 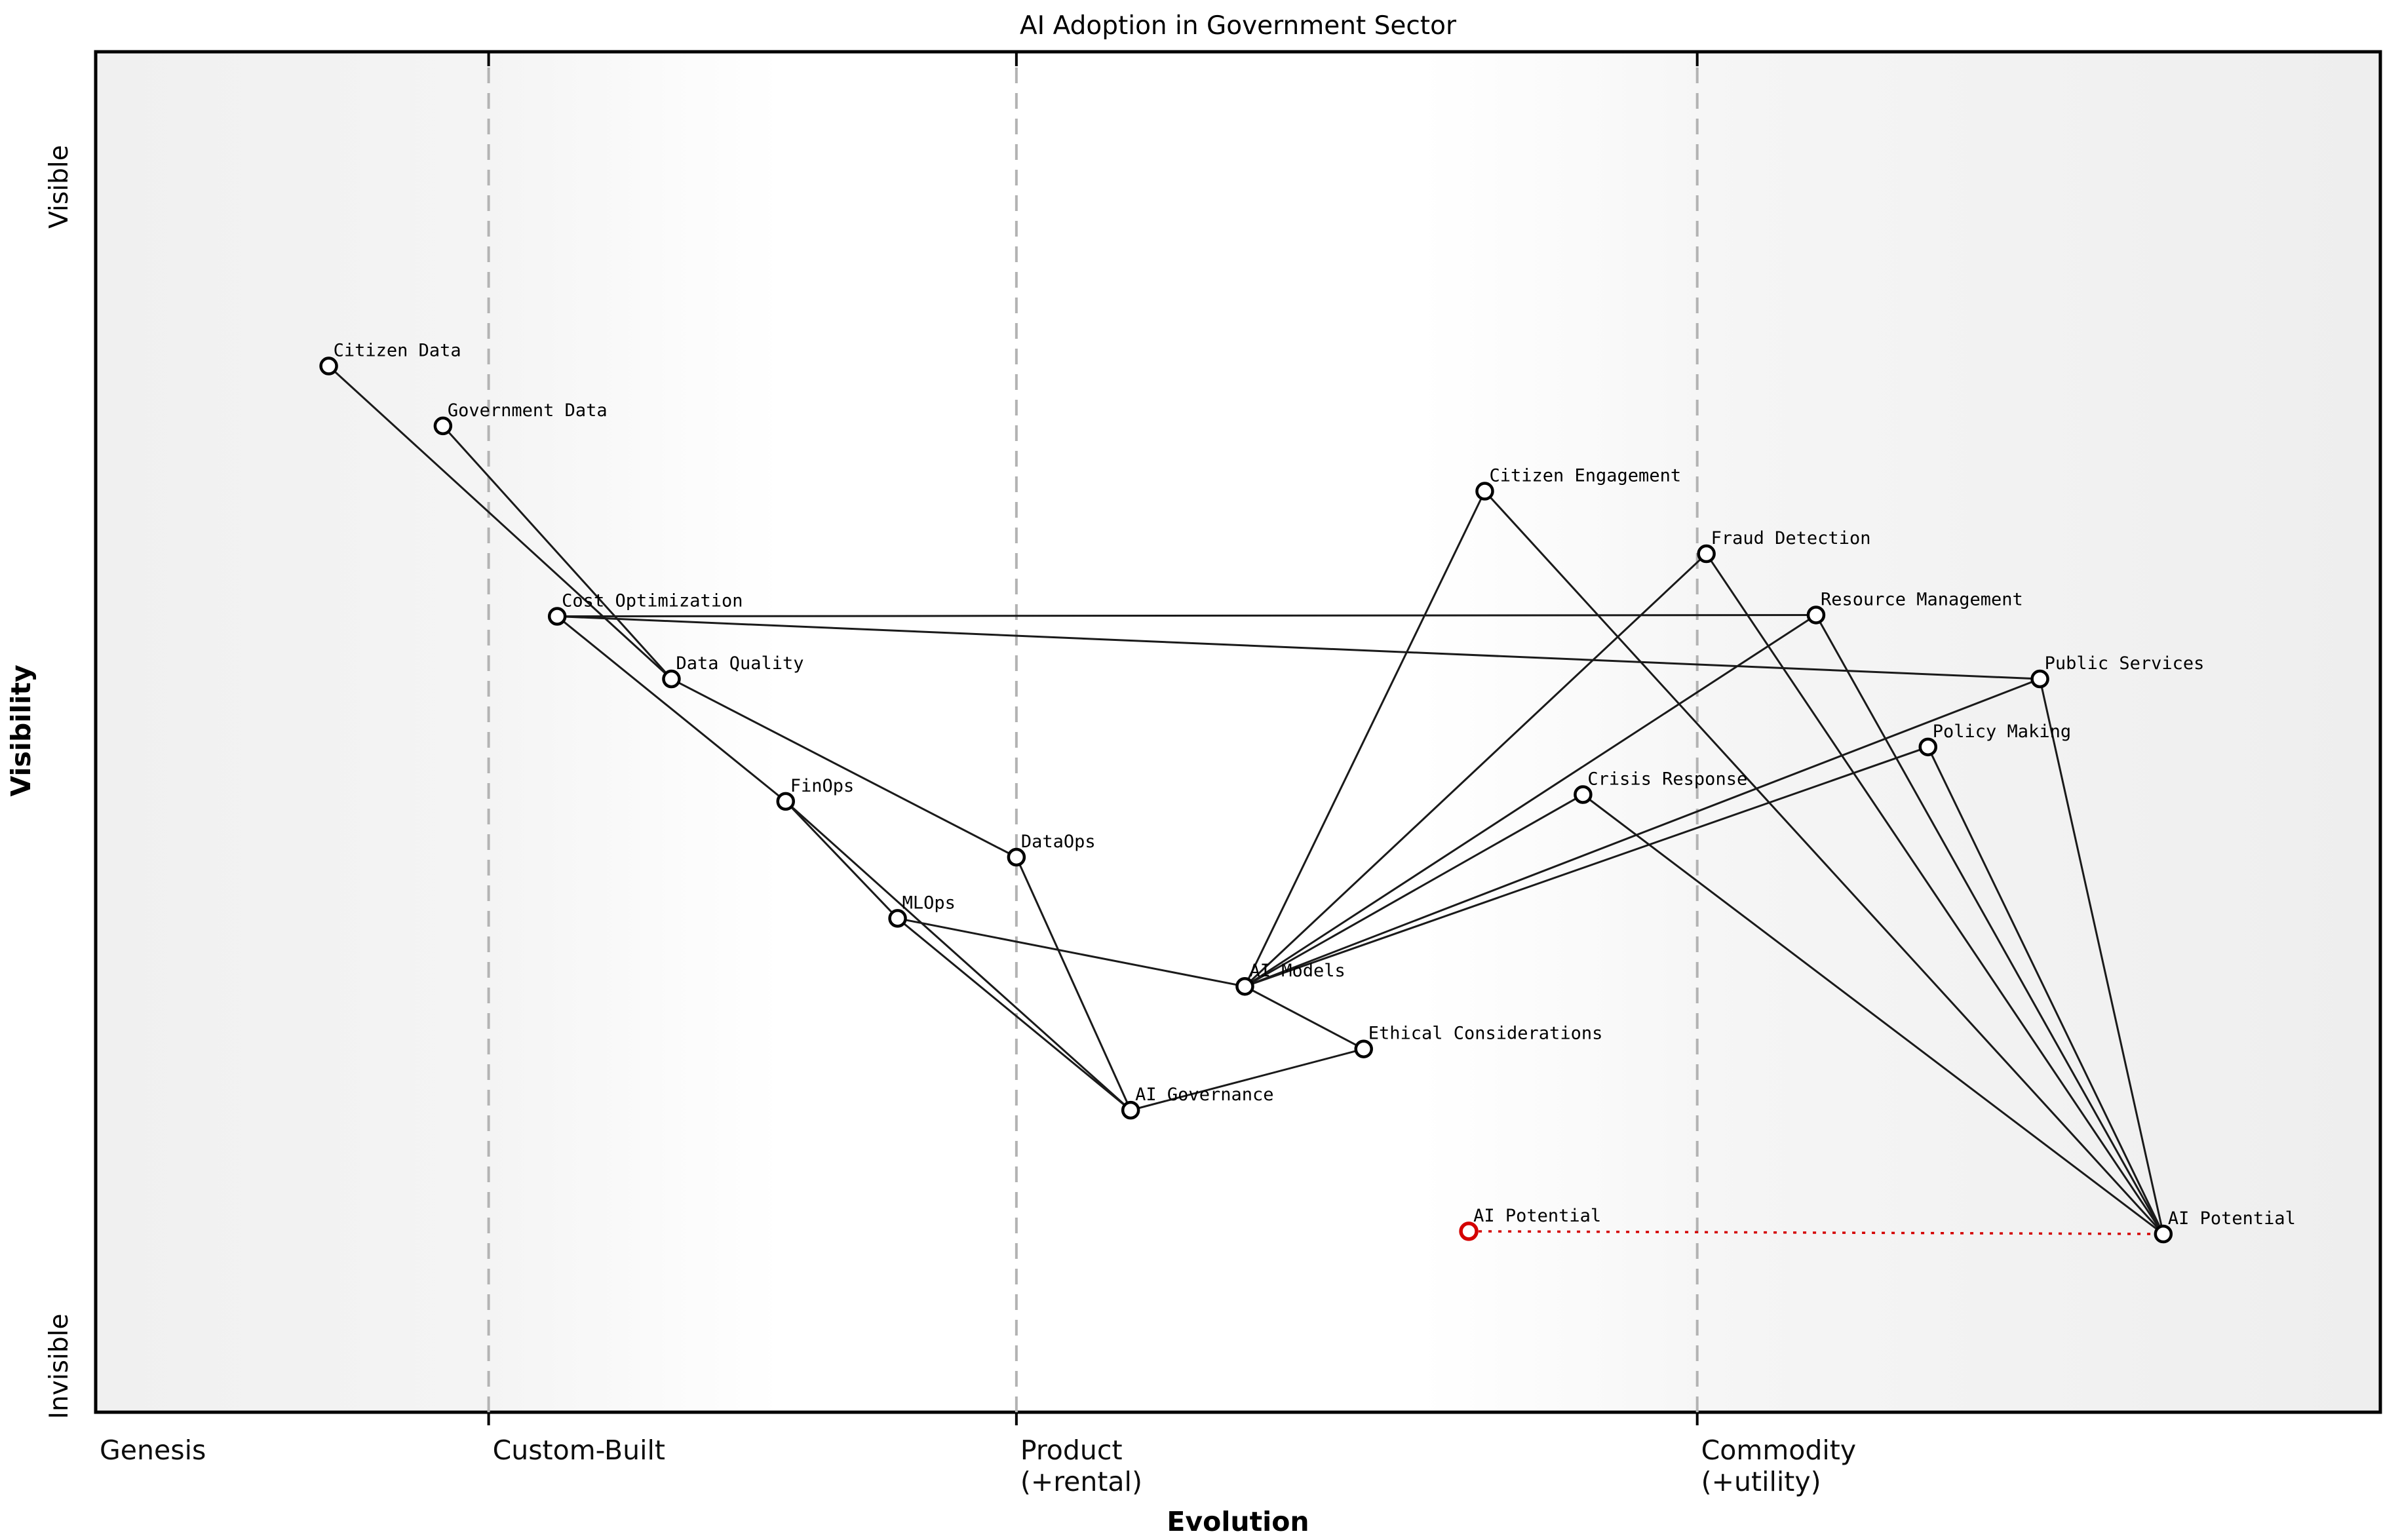 I want to click on node-crisis-response, so click(x=1583, y=794).